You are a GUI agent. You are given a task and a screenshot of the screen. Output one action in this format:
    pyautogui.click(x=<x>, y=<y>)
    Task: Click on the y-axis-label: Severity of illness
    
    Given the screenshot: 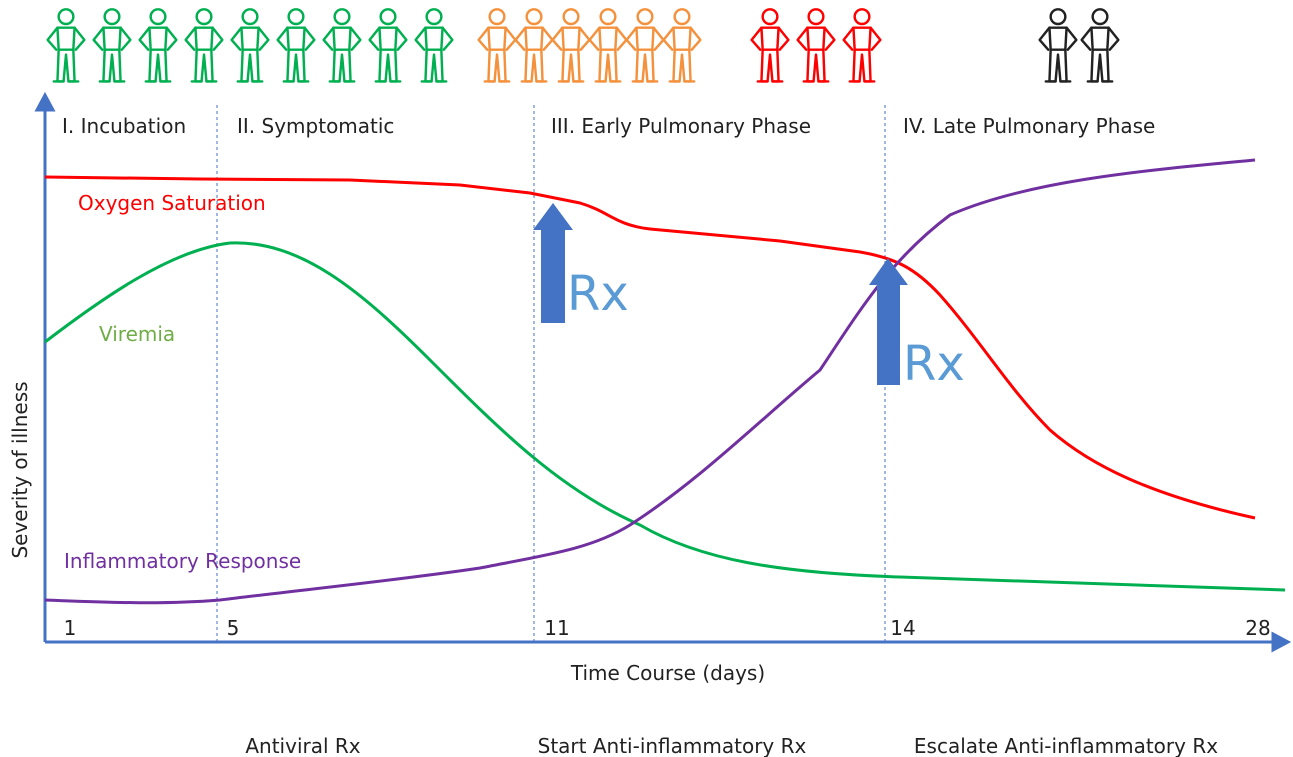 What is the action you would take?
    pyautogui.click(x=20, y=469)
    